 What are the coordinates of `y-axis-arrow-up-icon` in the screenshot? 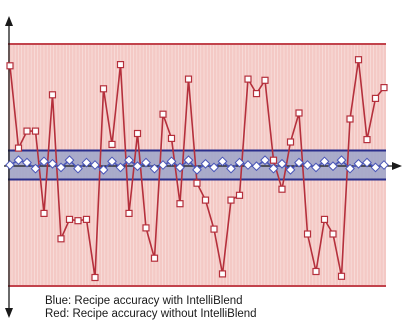 It's located at (9, 21).